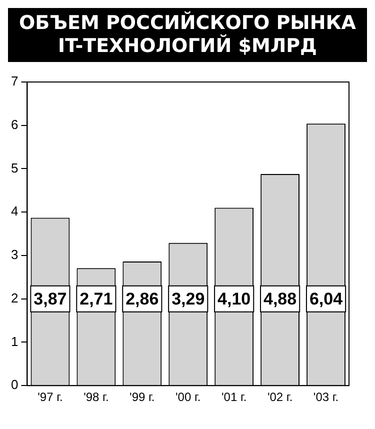  Describe the element at coordinates (50, 397) in the screenshot. I see `x-tick-label: '97 г.` at that location.